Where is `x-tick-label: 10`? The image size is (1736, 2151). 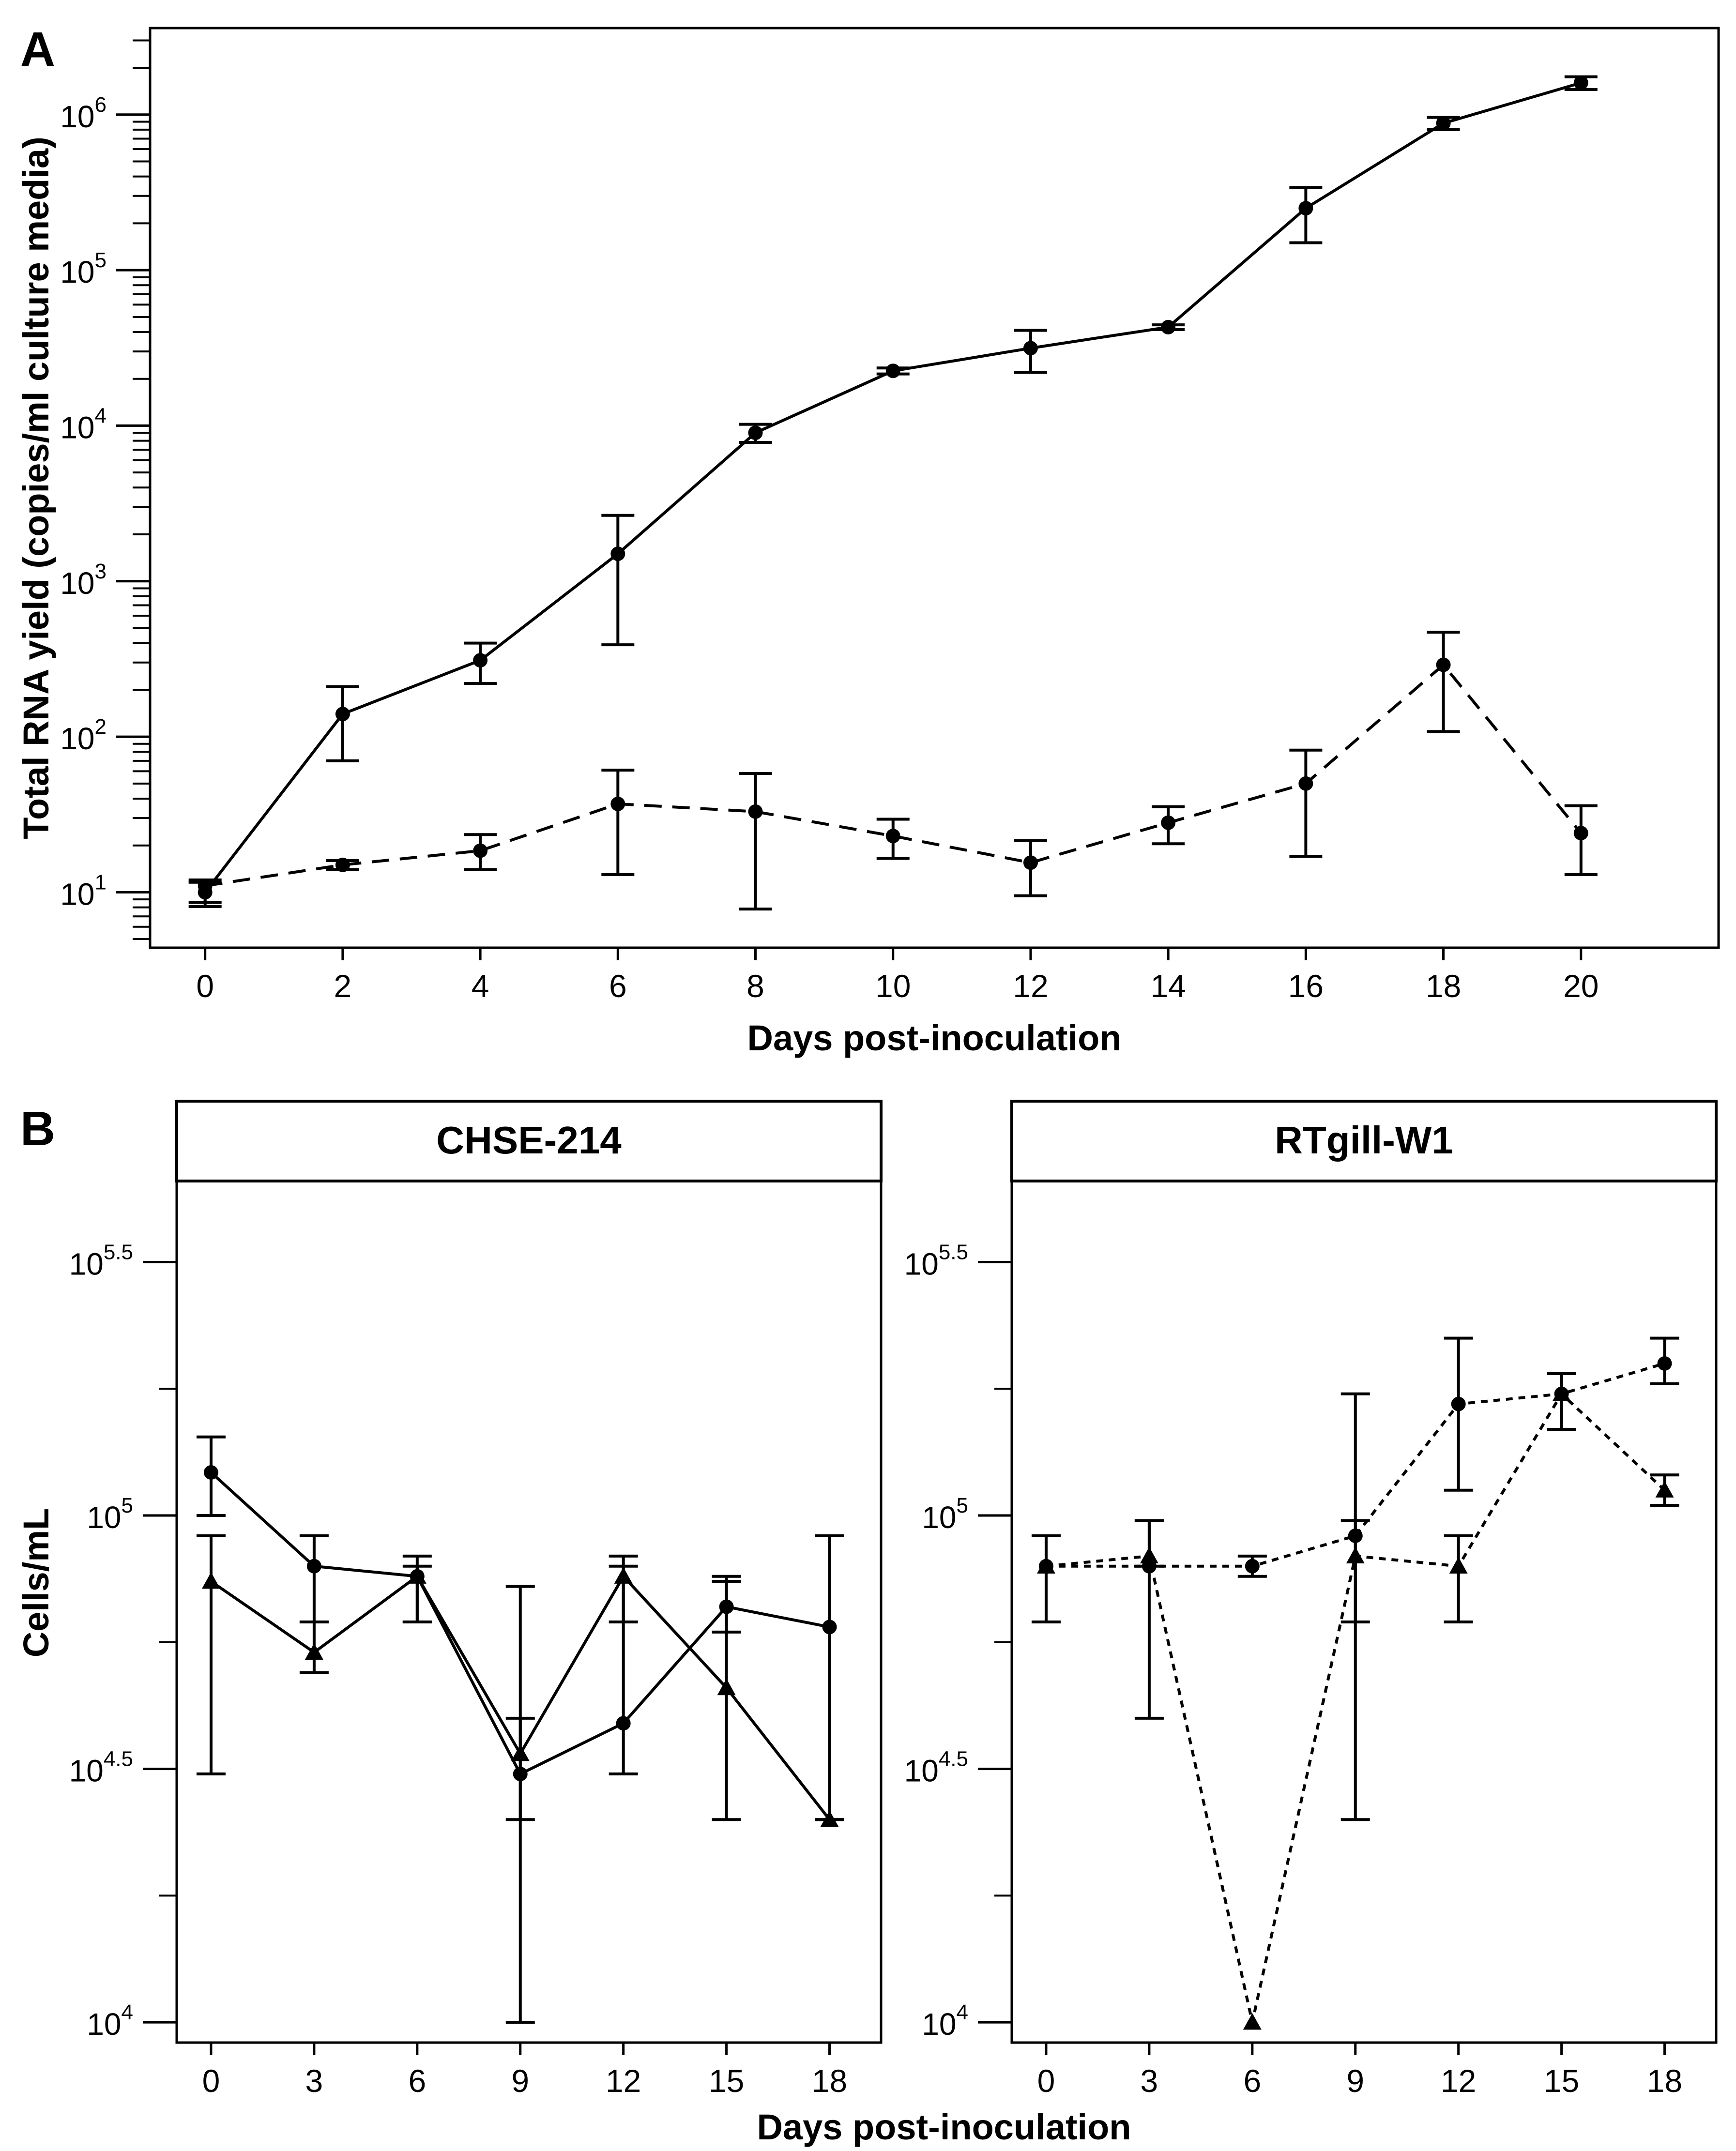
x-tick-label: 10 is located at coordinates (893, 986).